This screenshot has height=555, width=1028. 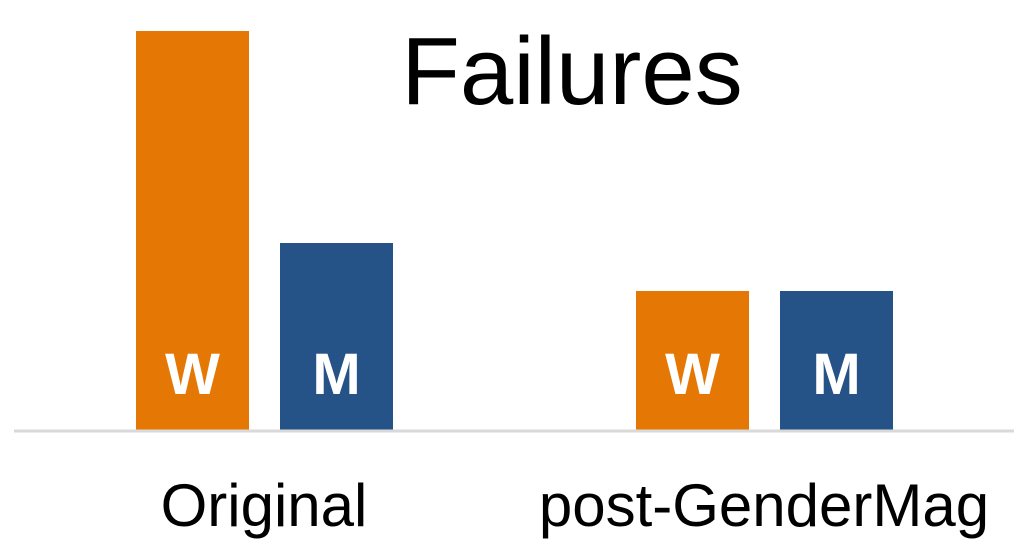 I want to click on category-labels: Original post-GenderMag, so click(x=575, y=505).